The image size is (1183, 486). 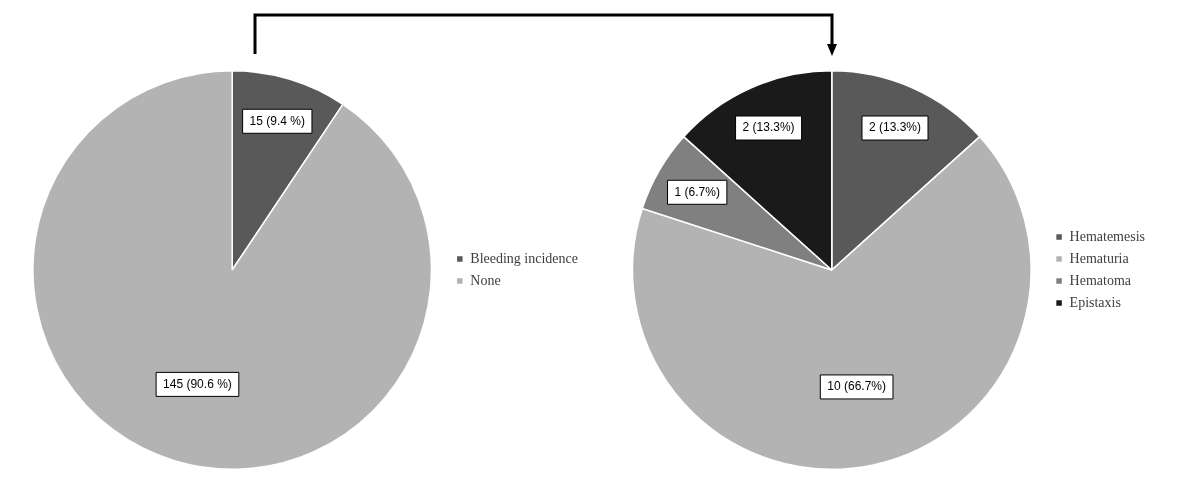 I want to click on data-label: 1 (6.7%), so click(x=697, y=191).